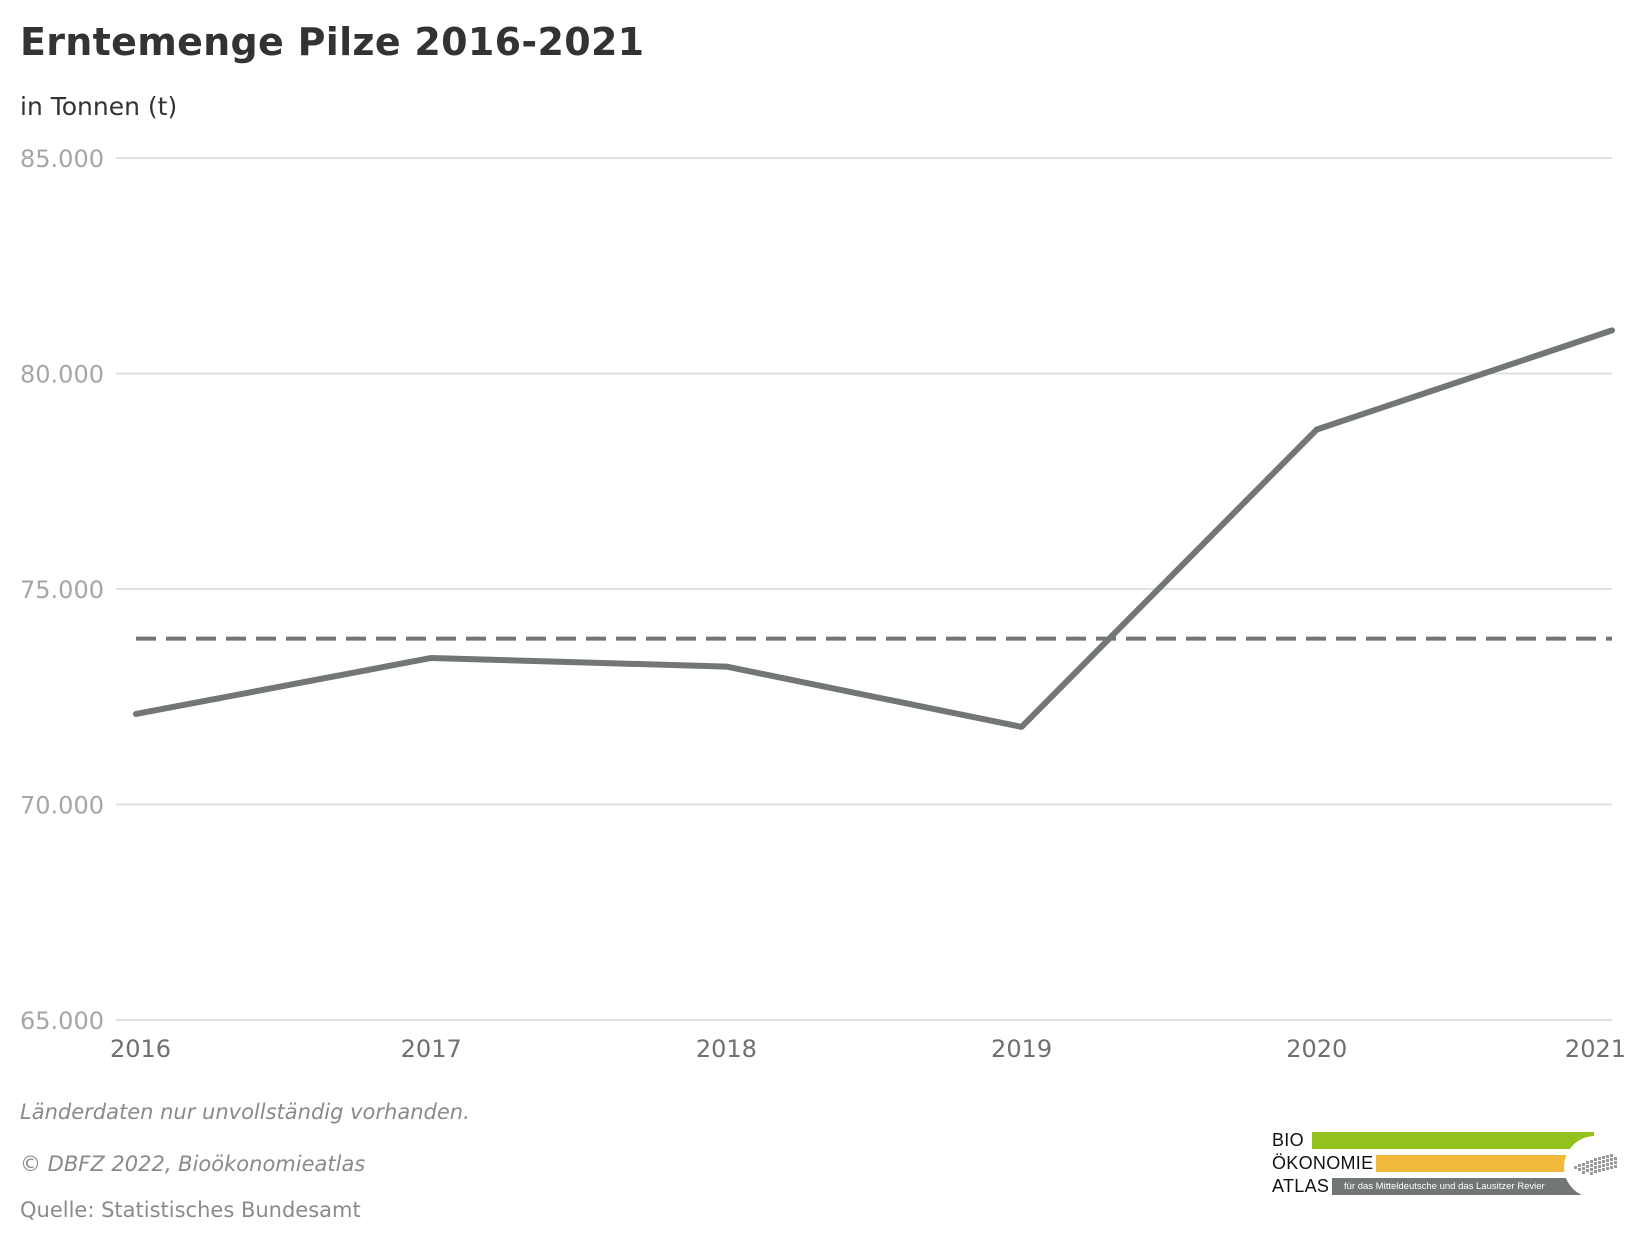  I want to click on logo-row-bio: BIO, so click(1447, 1140).